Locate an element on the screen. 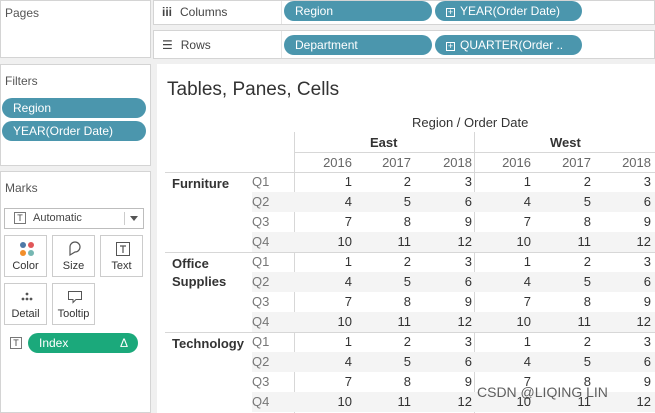  row-band is located at coordinates (453, 322).